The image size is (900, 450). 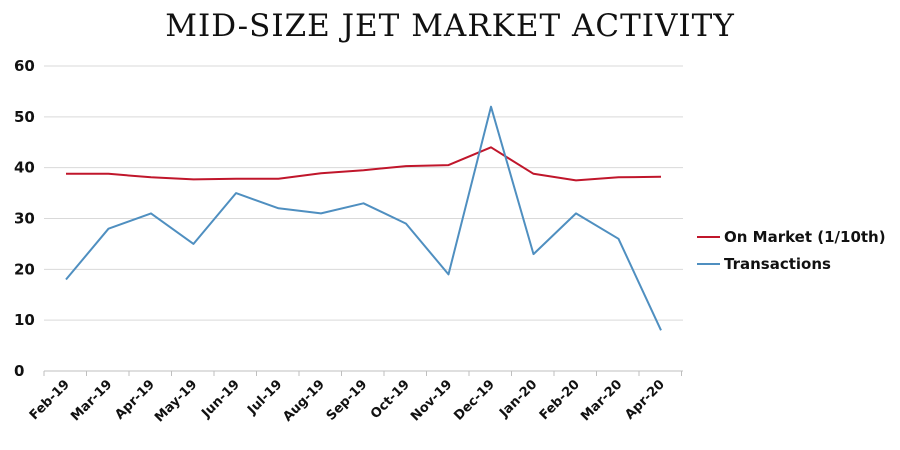 I want to click on x-tick-label: Apr-19, so click(x=134, y=399).